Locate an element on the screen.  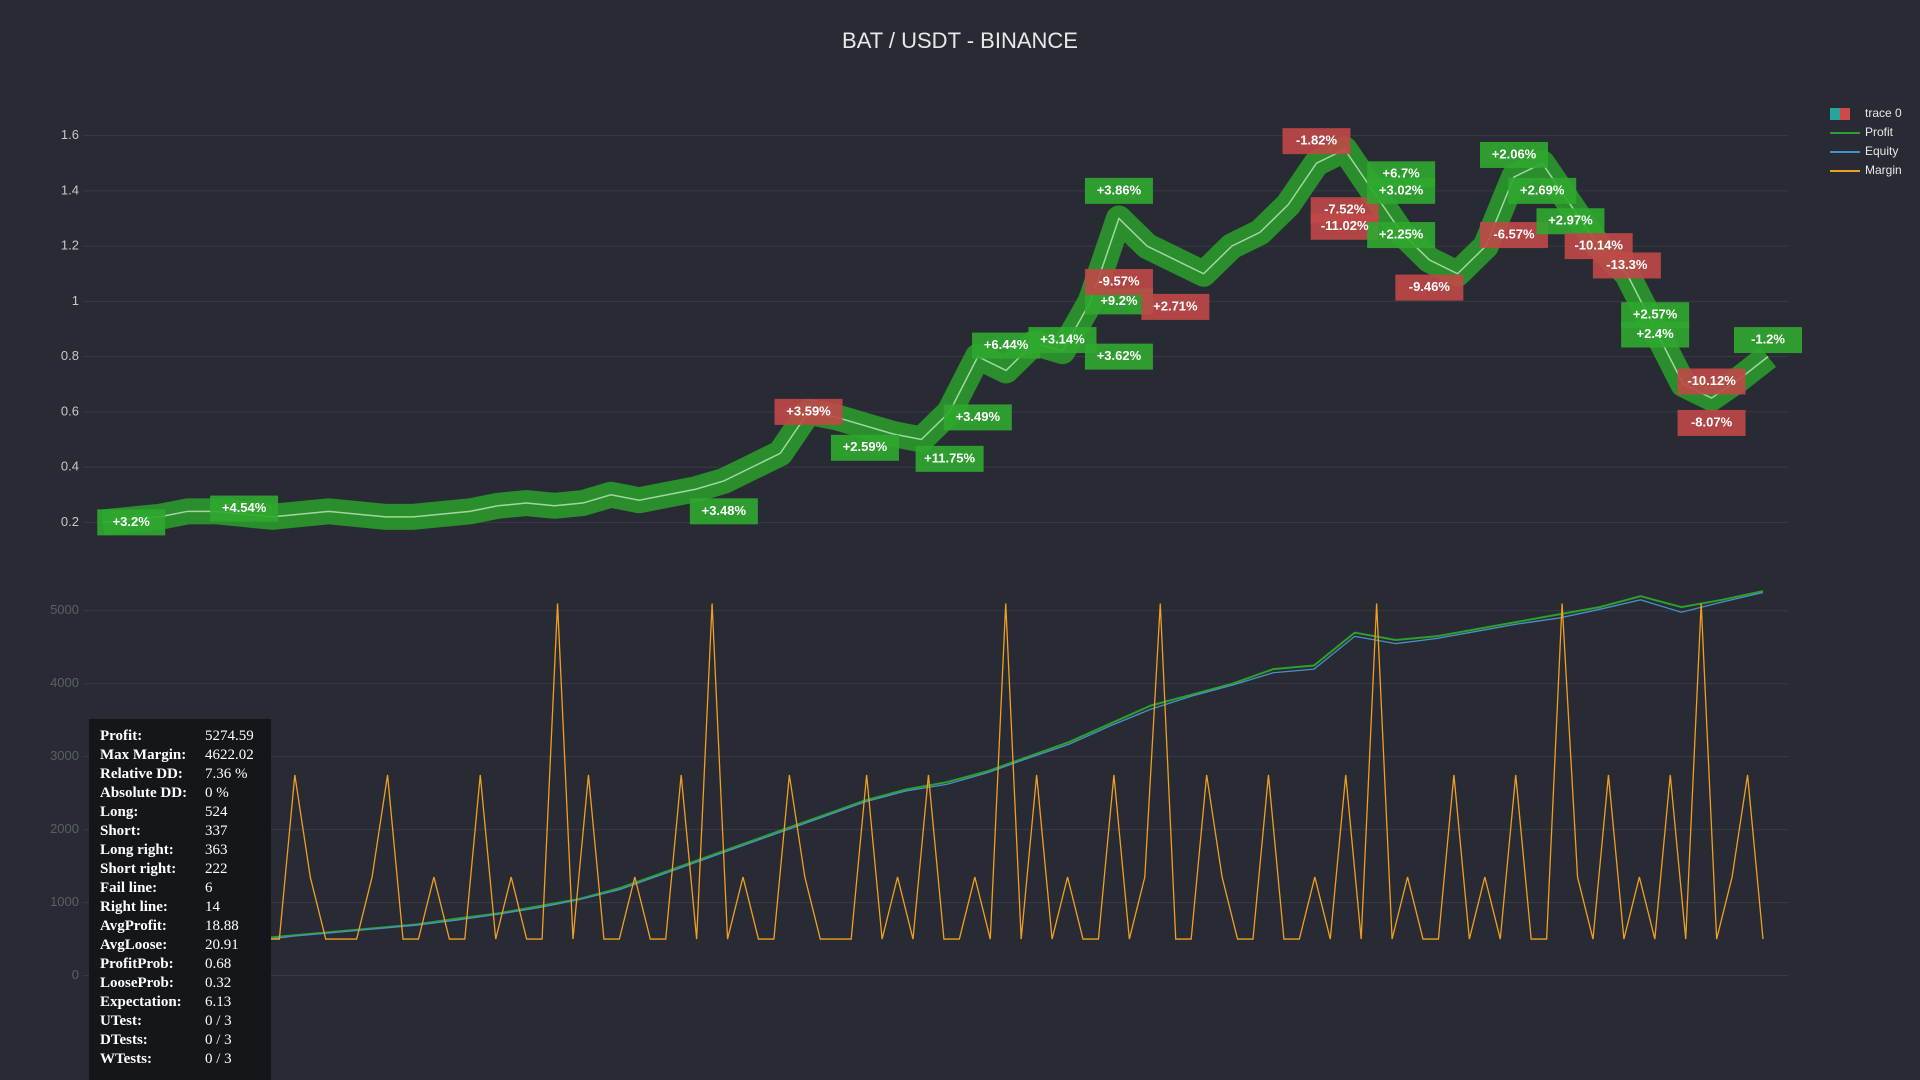
stats-row: WTests: 0 / 3 is located at coordinates (177, 1059).